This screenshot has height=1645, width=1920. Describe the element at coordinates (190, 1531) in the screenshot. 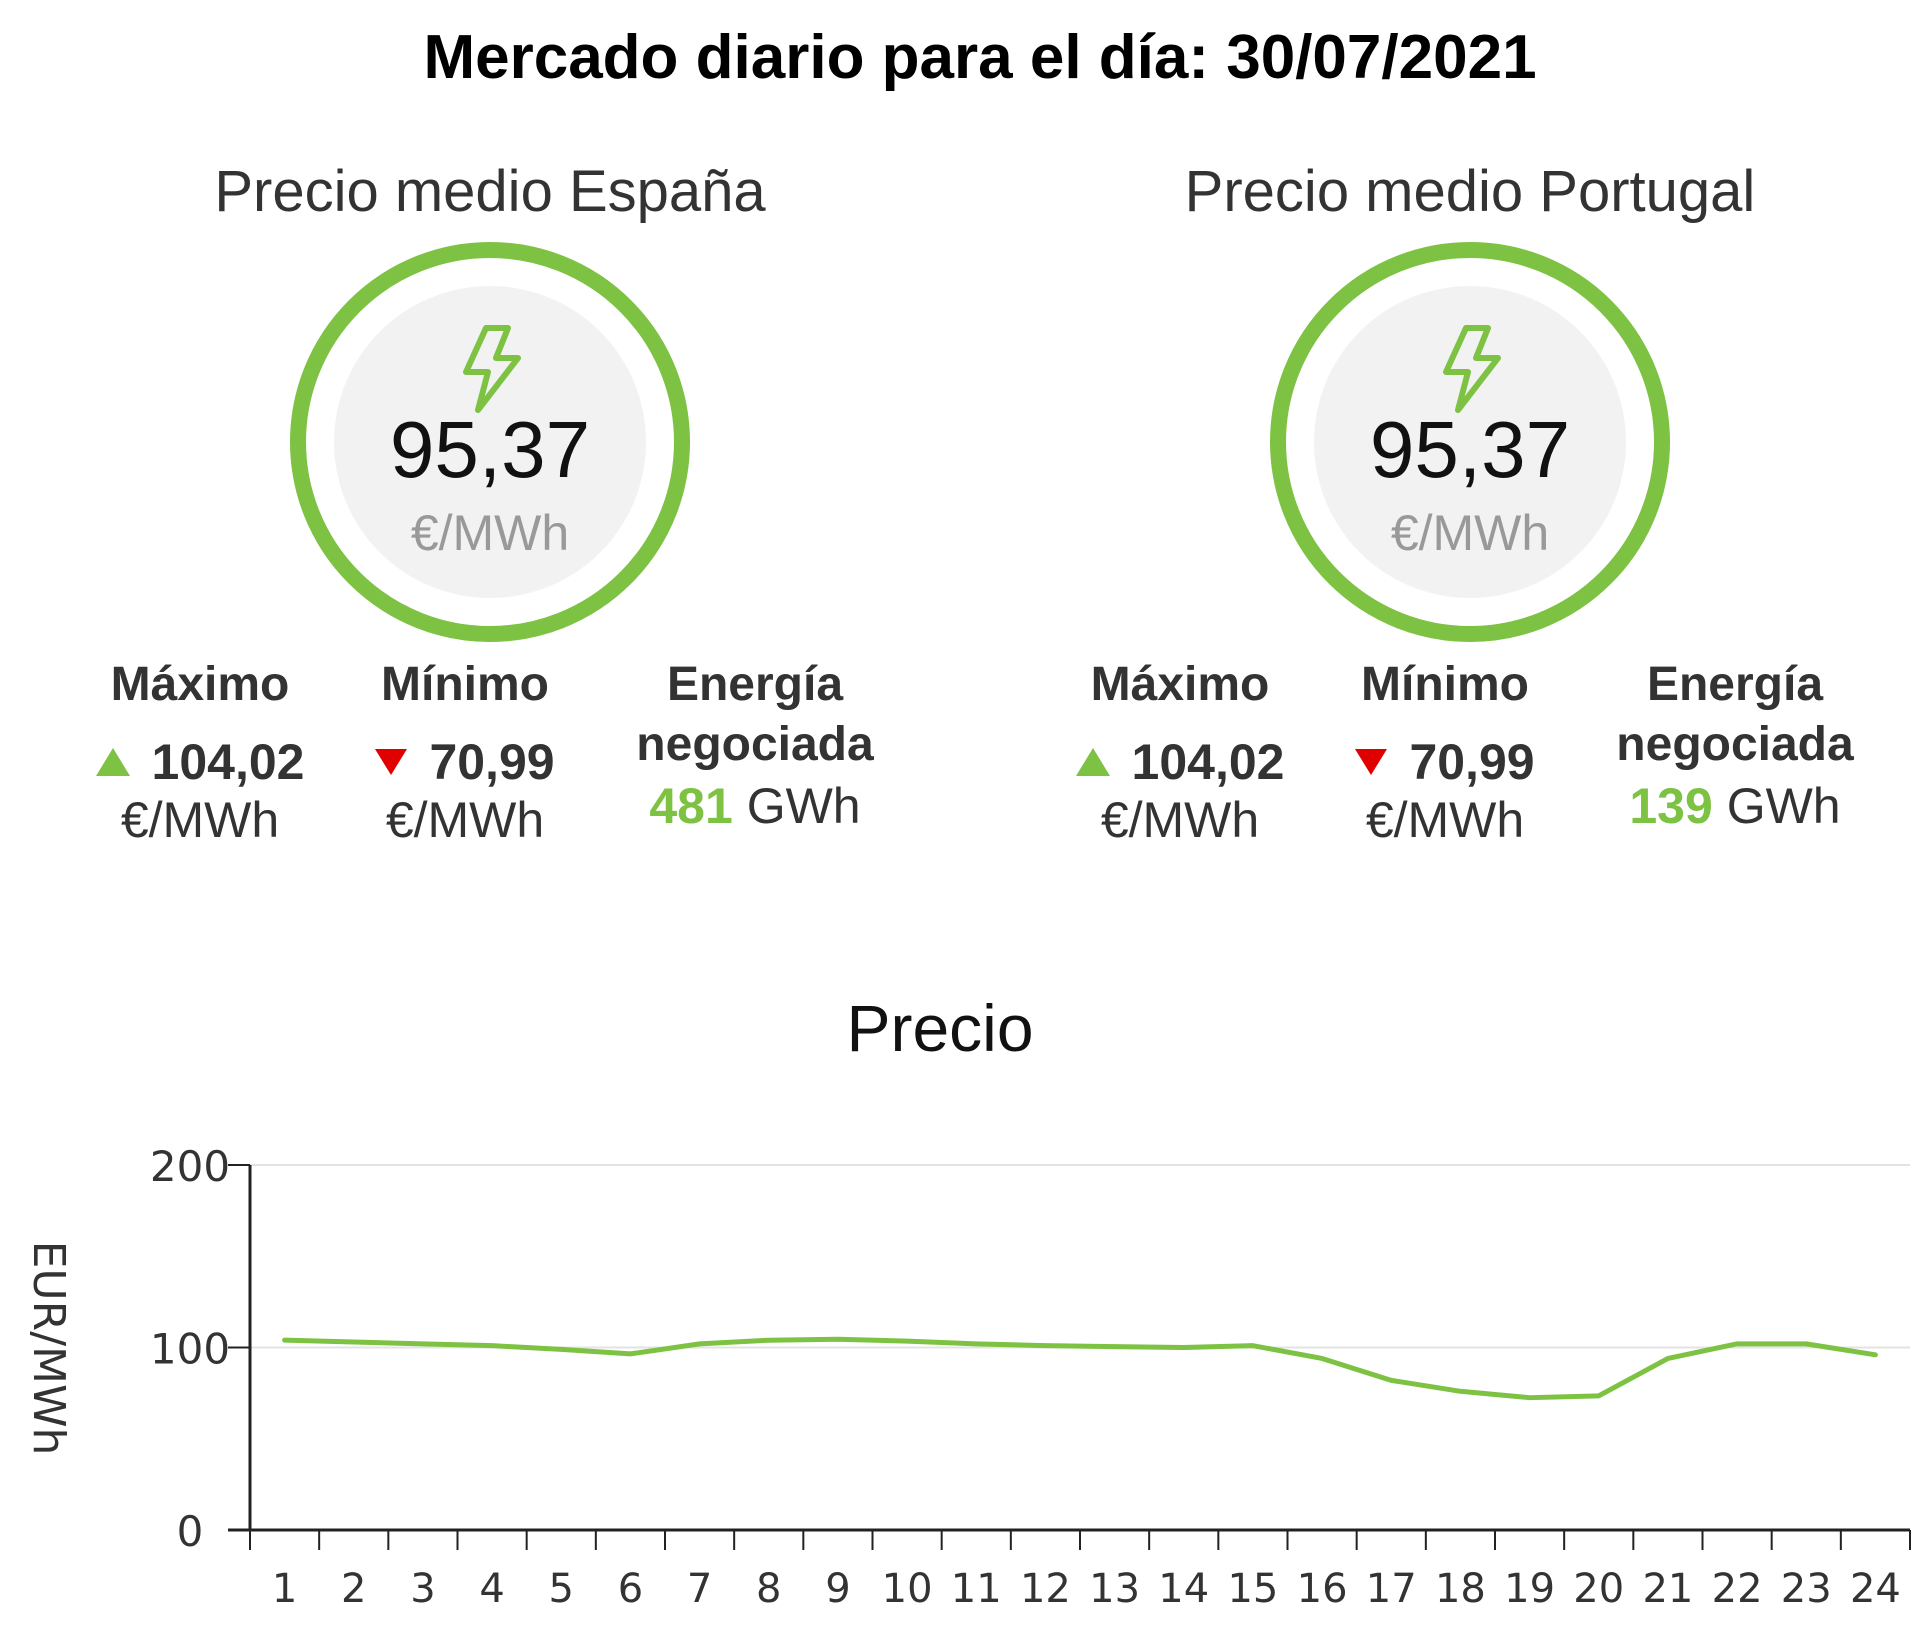

I see `y-tick-label: 0` at that location.